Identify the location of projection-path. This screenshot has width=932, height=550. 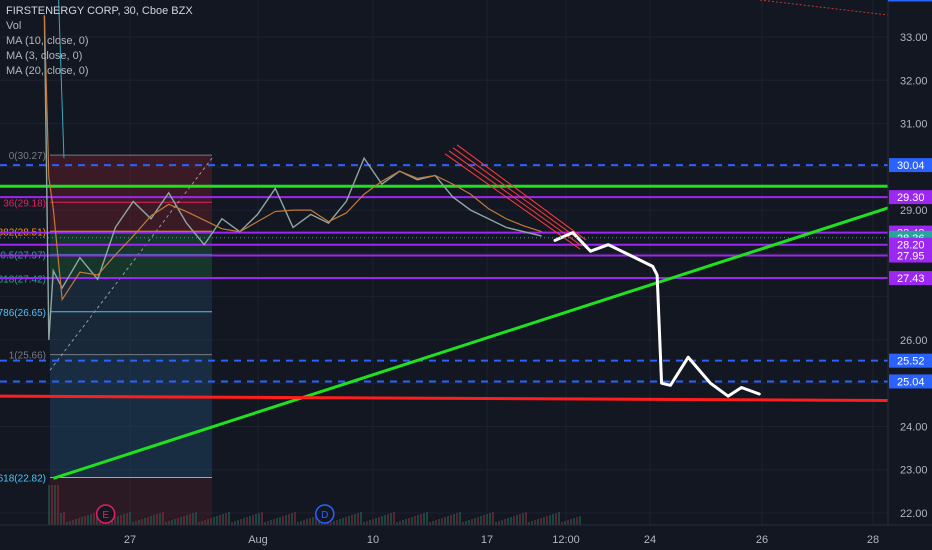
(657, 314).